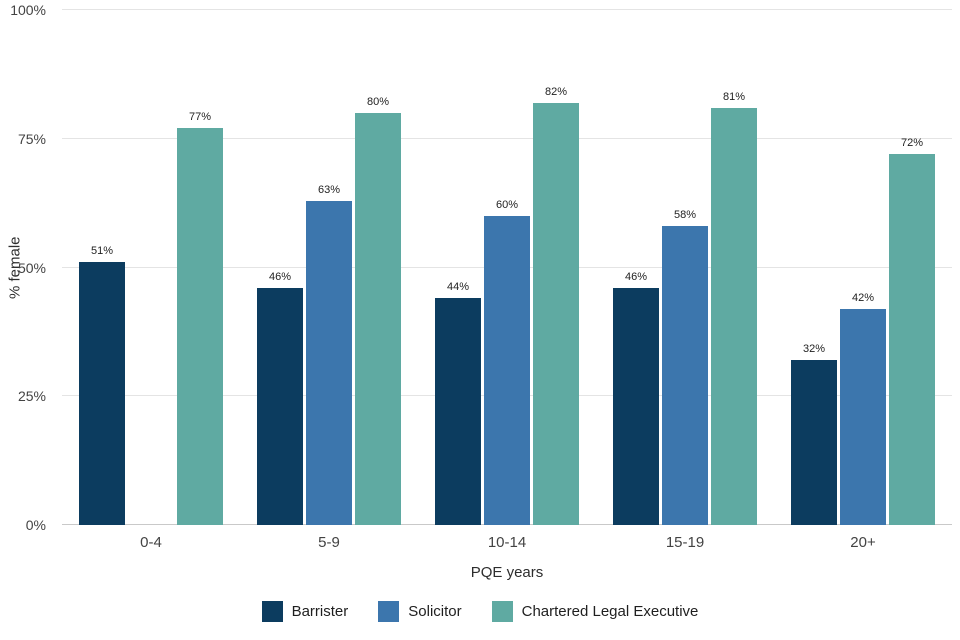 The width and height of the screenshot is (960, 640). What do you see at coordinates (329, 189) in the screenshot?
I see `value-label-solicitor-5-9: 63%` at bounding box center [329, 189].